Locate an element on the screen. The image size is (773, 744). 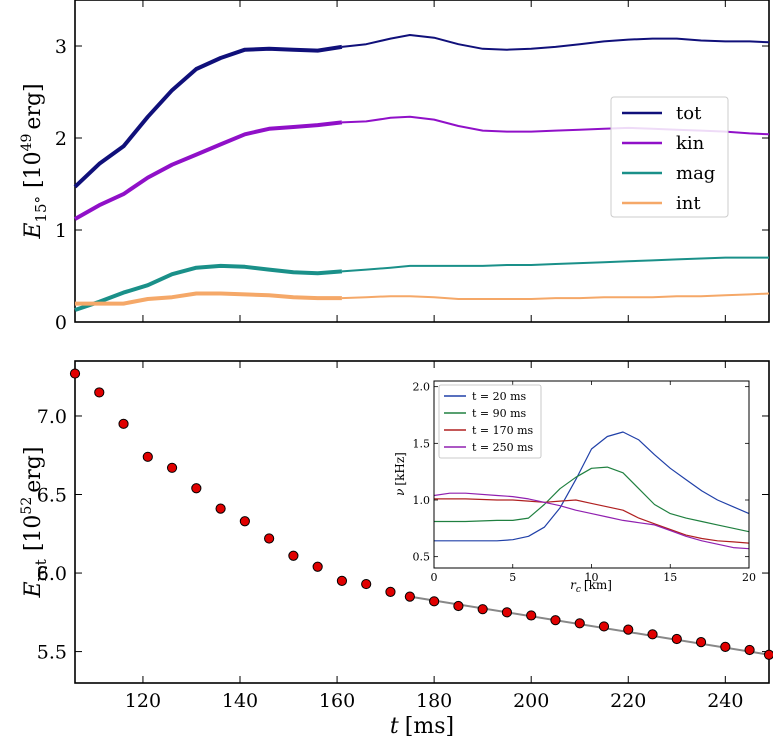
top-y-tick-label: 1 is located at coordinates (61, 231).